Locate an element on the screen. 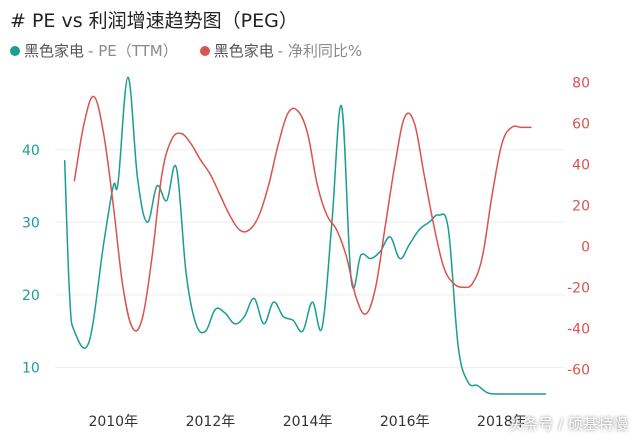 The width and height of the screenshot is (640, 440). right-tick-label-4: 20 is located at coordinates (581, 206).